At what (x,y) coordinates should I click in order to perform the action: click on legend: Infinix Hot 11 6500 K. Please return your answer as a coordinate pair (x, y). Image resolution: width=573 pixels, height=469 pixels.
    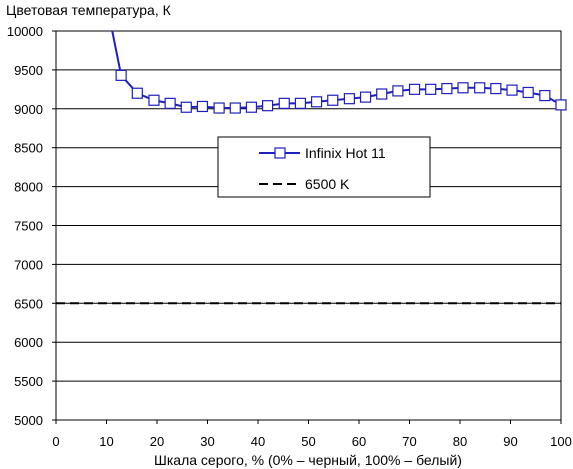
    Looking at the image, I should click on (324, 167).